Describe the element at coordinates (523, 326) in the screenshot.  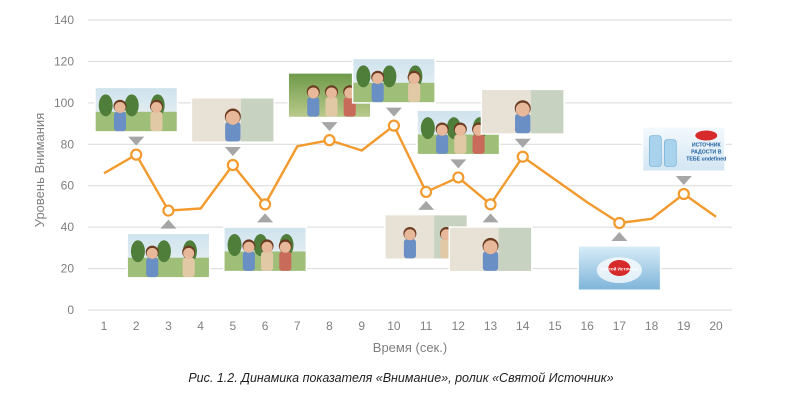
I see `x-tick-label: 14` at that location.